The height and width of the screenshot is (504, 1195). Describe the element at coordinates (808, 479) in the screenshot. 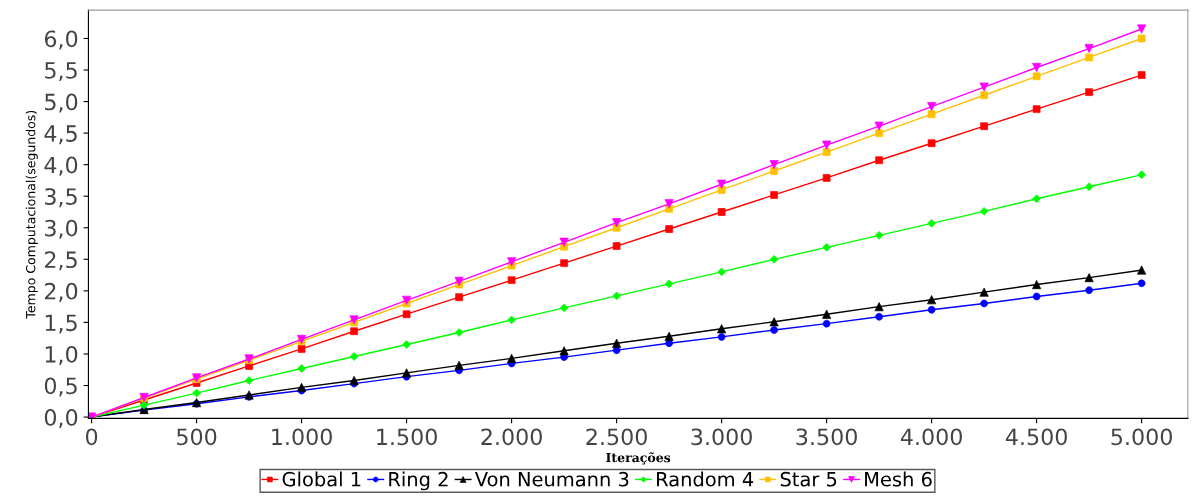

I see `legend-label: Star 5` at that location.